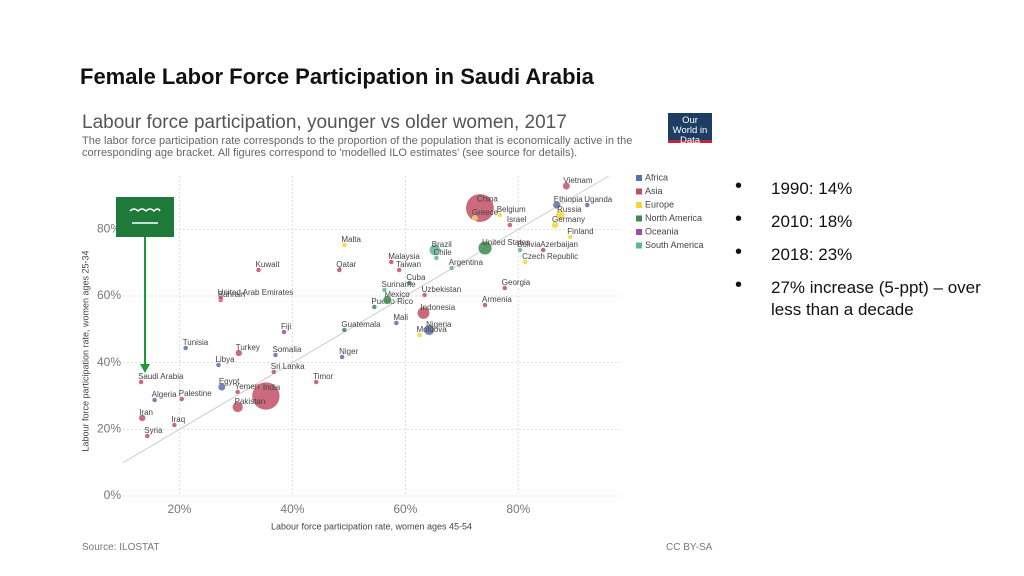 The width and height of the screenshot is (1024, 576). I want to click on legend-label: Europe, so click(659, 204).